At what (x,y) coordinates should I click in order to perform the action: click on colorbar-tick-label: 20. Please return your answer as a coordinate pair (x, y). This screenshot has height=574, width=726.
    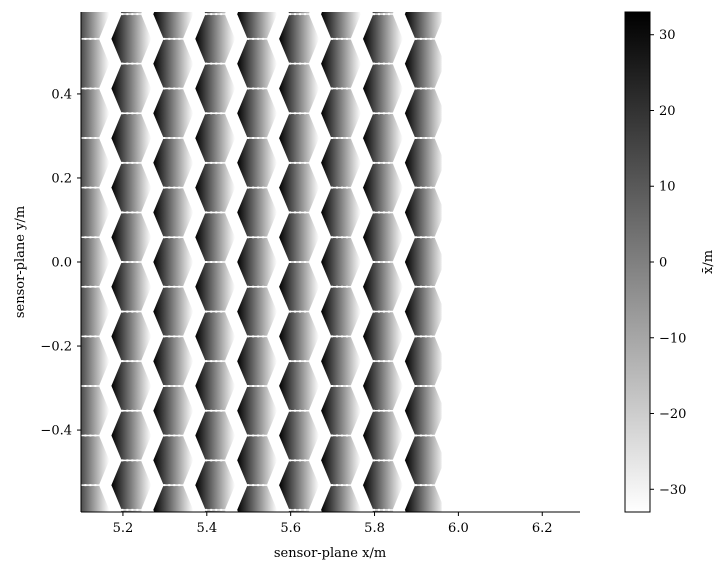
    Looking at the image, I should click on (667, 111).